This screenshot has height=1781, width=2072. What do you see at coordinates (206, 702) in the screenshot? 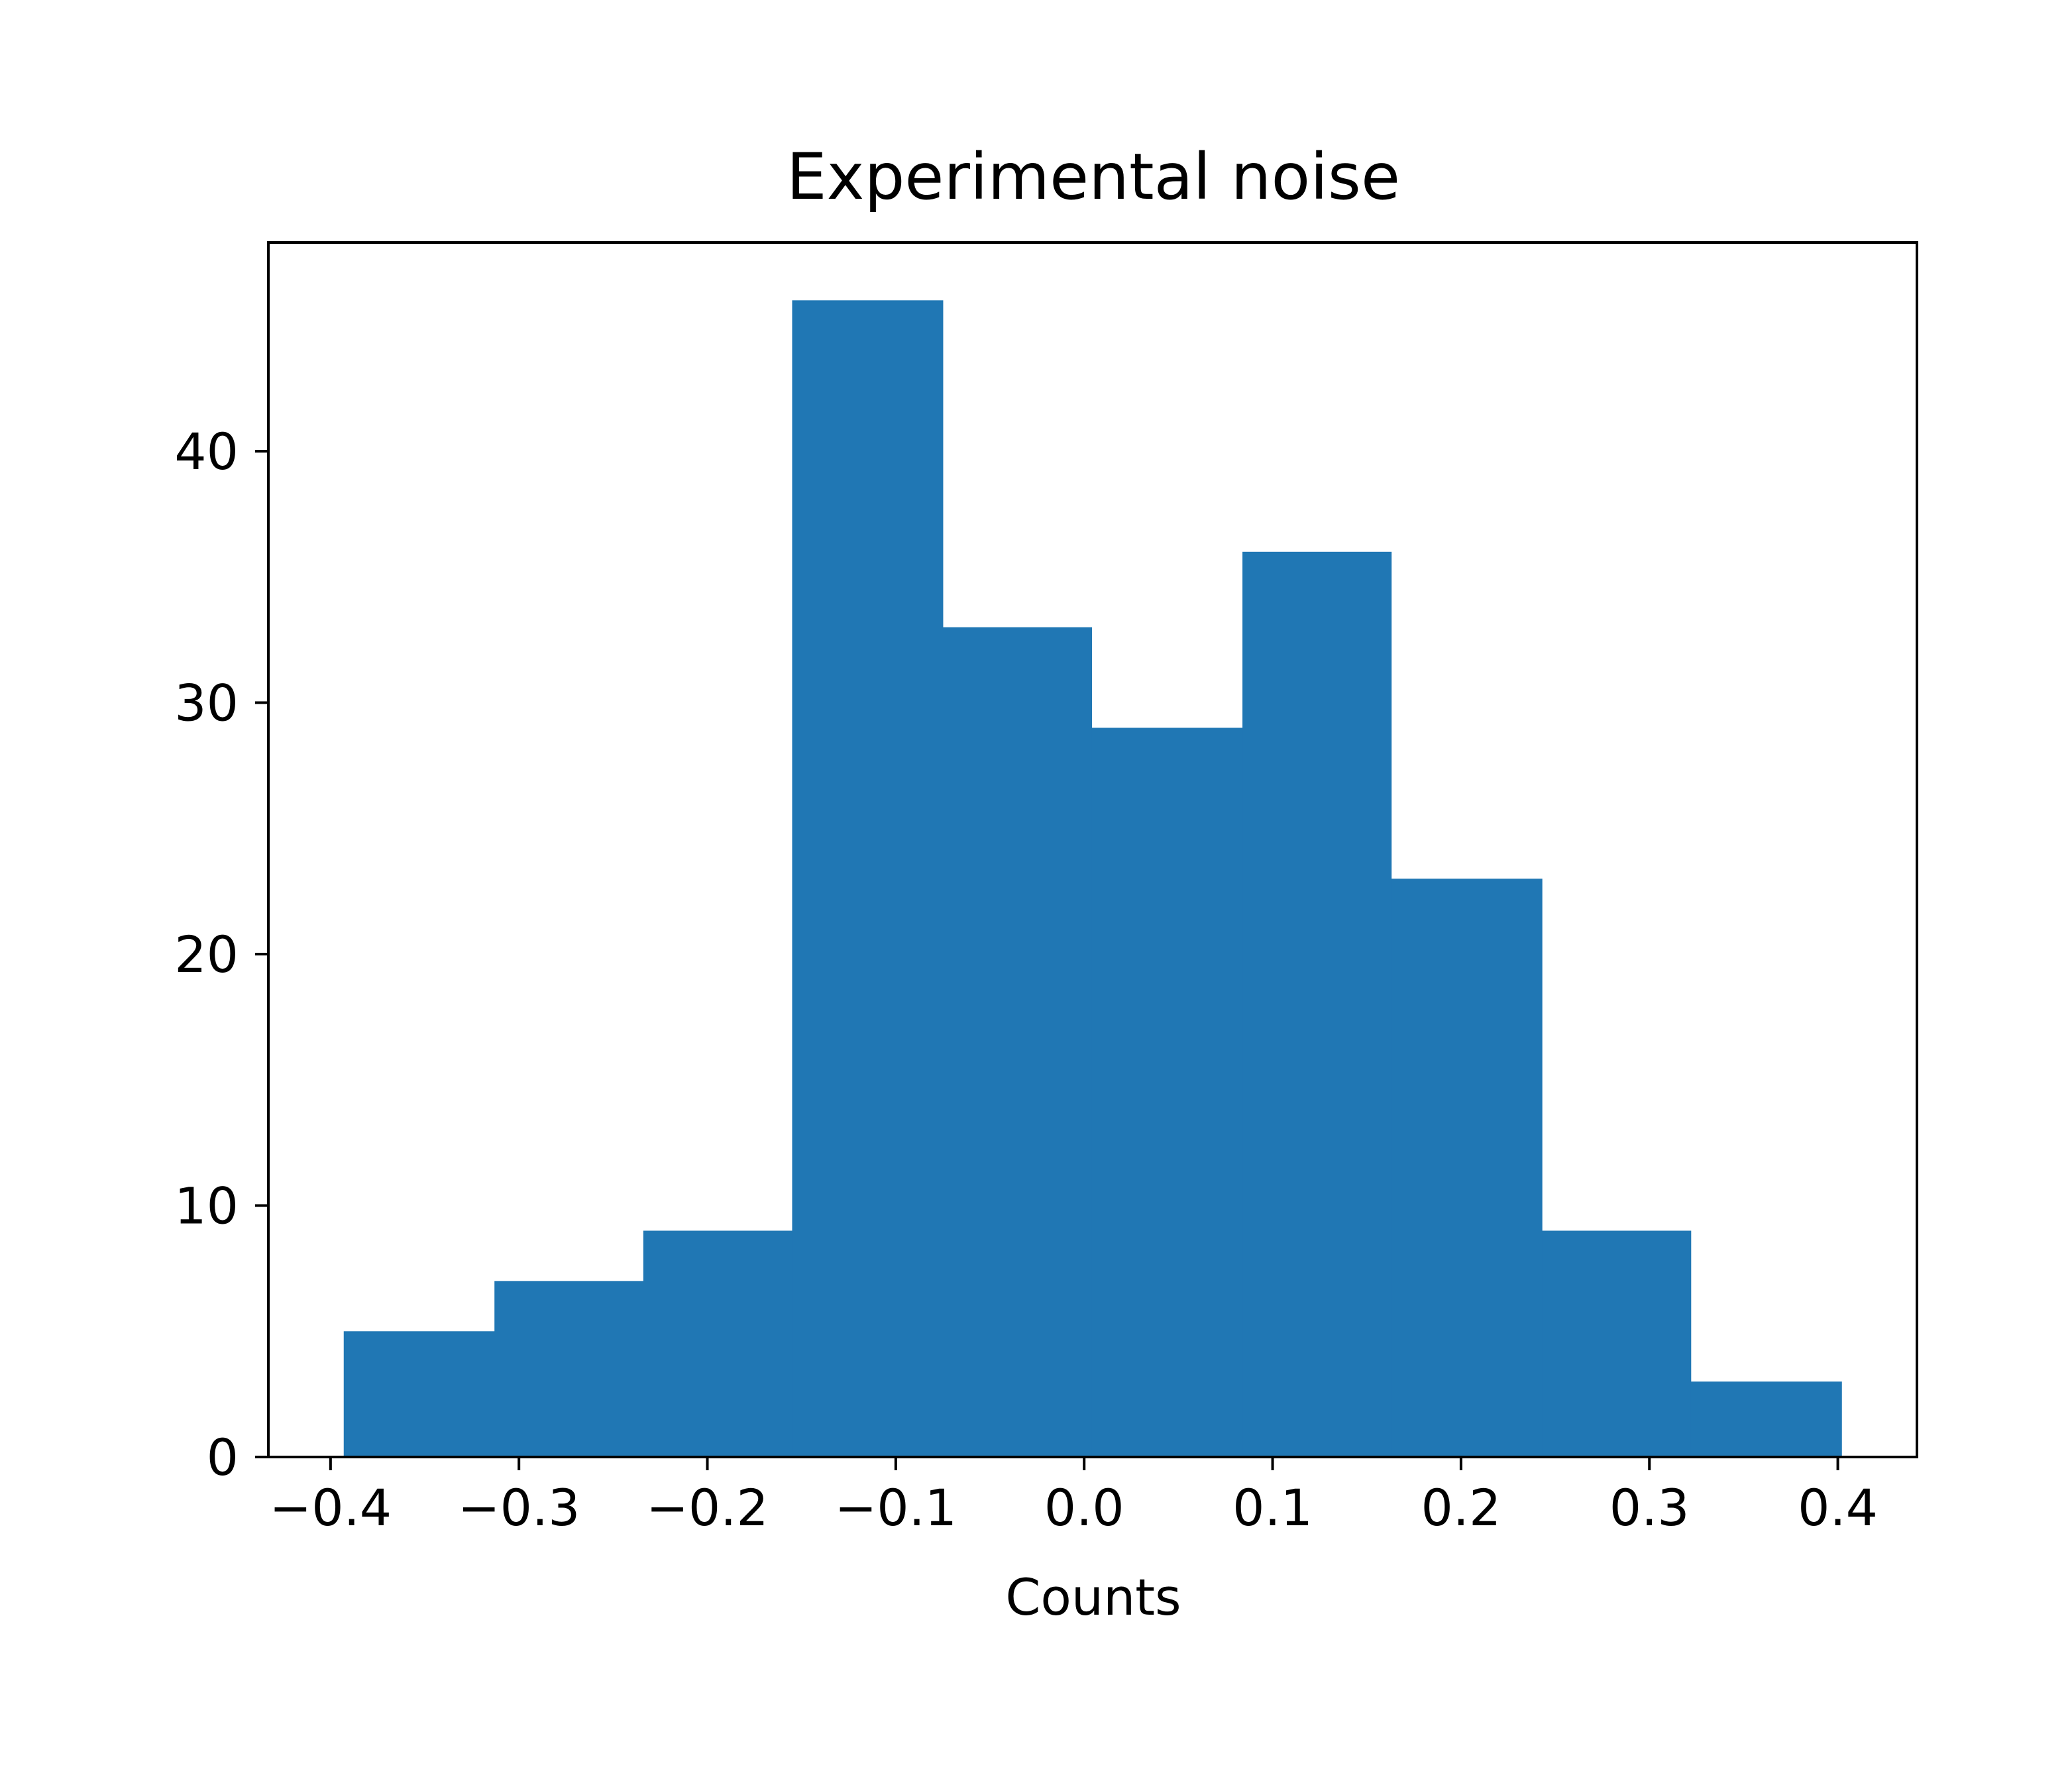
I see `y-tick-label: 30` at bounding box center [206, 702].